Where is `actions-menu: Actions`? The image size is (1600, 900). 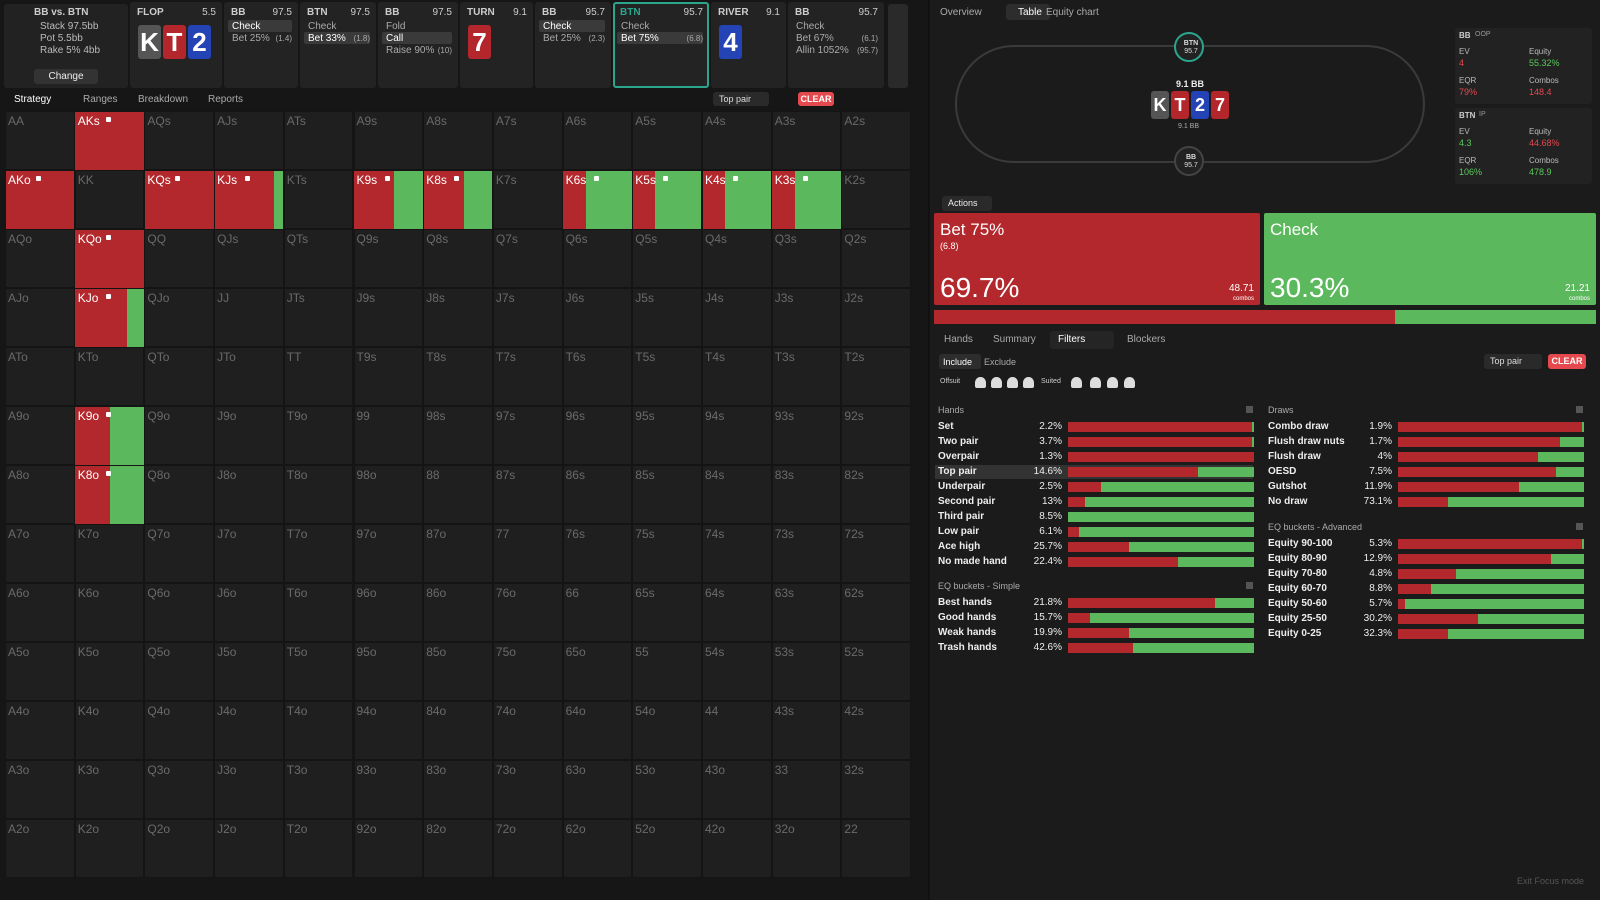
actions-menu: Actions is located at coordinates (967, 203).